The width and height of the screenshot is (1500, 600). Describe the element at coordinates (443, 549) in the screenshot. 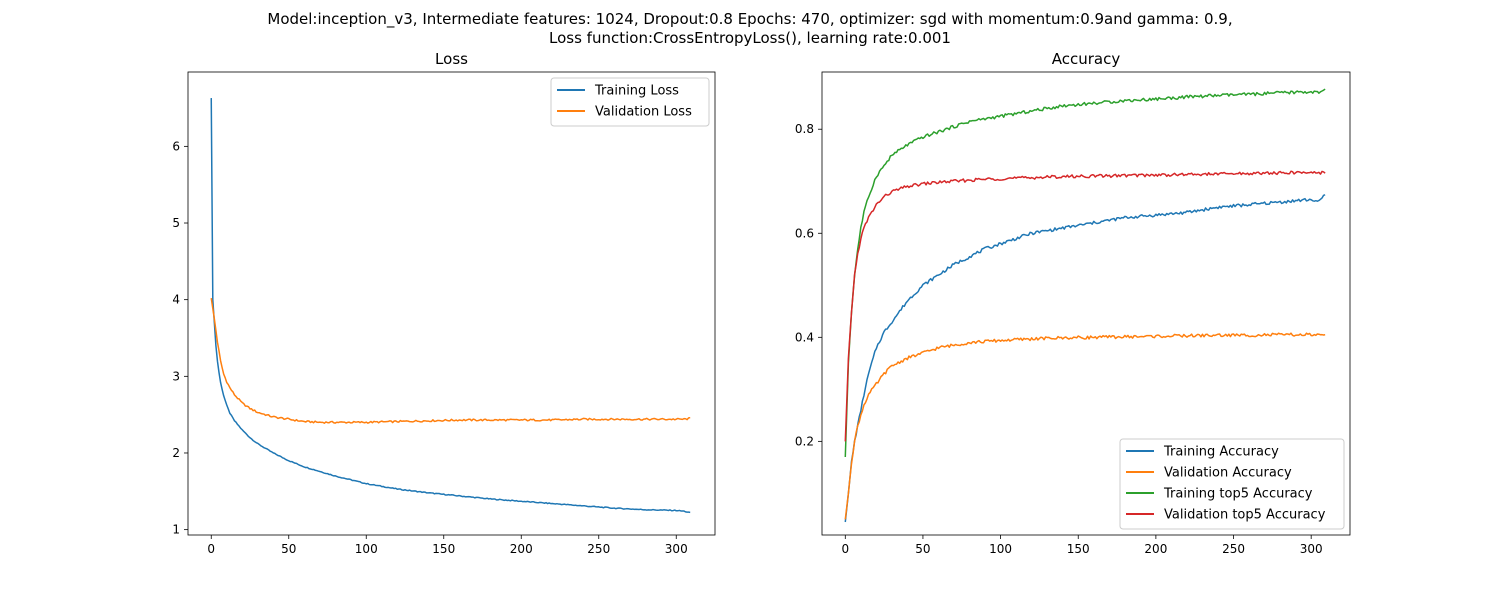

I see `loss-x-tick-label: 150` at that location.